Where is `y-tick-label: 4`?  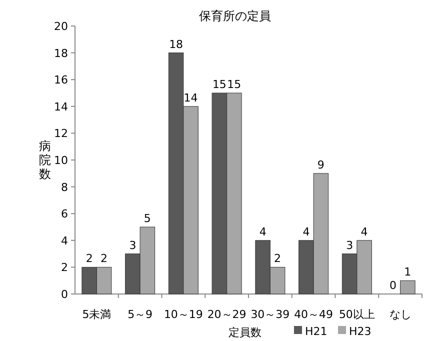
y-tick-label: 4 is located at coordinates (64, 241).